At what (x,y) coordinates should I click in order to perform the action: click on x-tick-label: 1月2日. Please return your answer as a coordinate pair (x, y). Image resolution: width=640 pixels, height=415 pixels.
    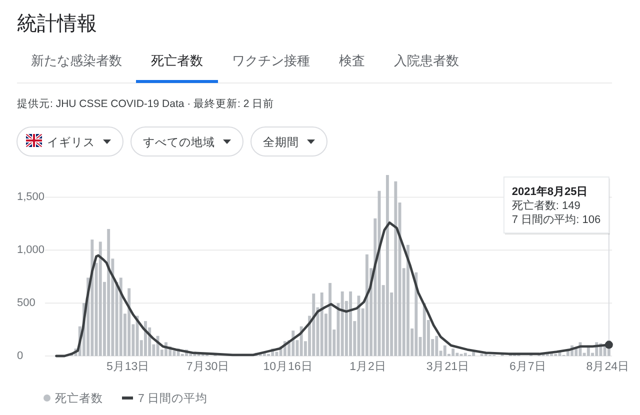
    Looking at the image, I should click on (368, 367).